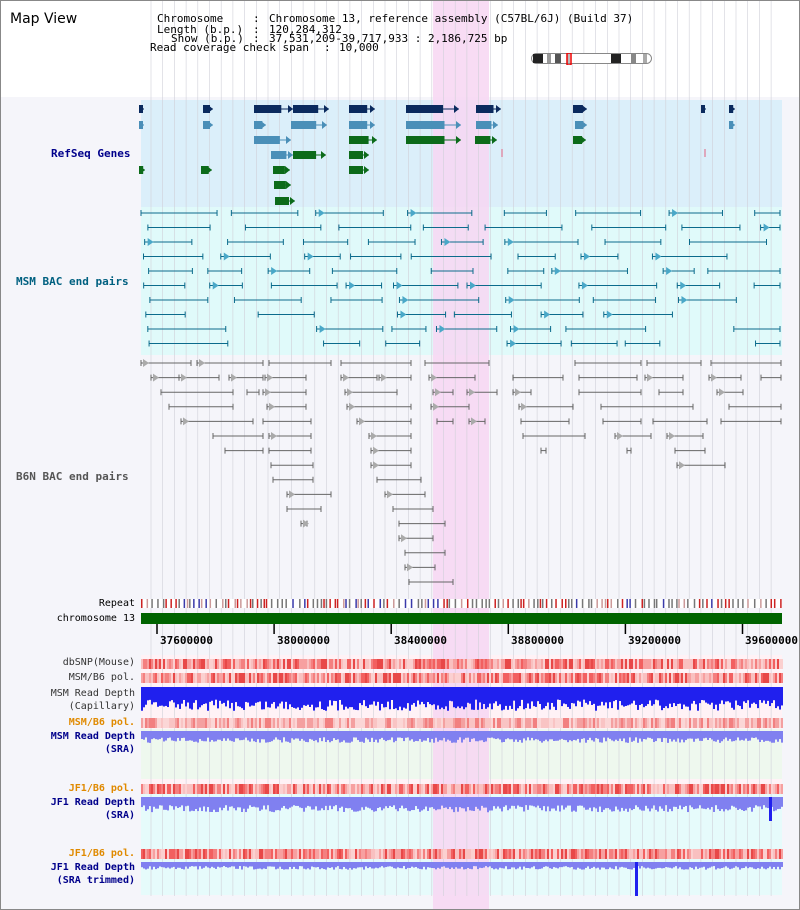  I want to click on track-label-msm-bac: MSM BAC end pairs, so click(72, 281).